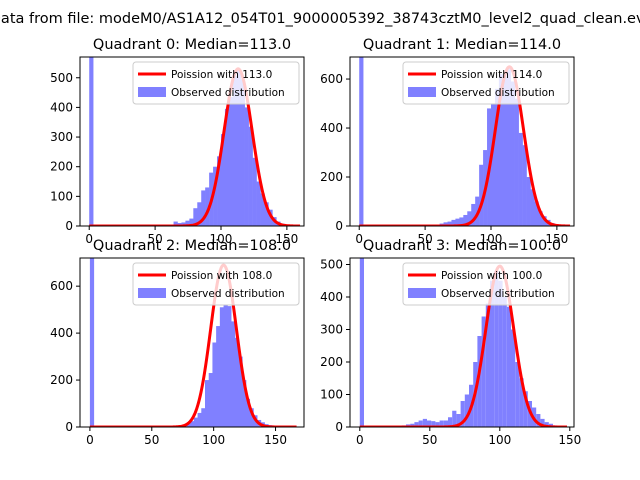 The height and width of the screenshot is (480, 640). What do you see at coordinates (491, 276) in the screenshot?
I see `legend-label-poisson: Poission with 100.0` at bounding box center [491, 276].